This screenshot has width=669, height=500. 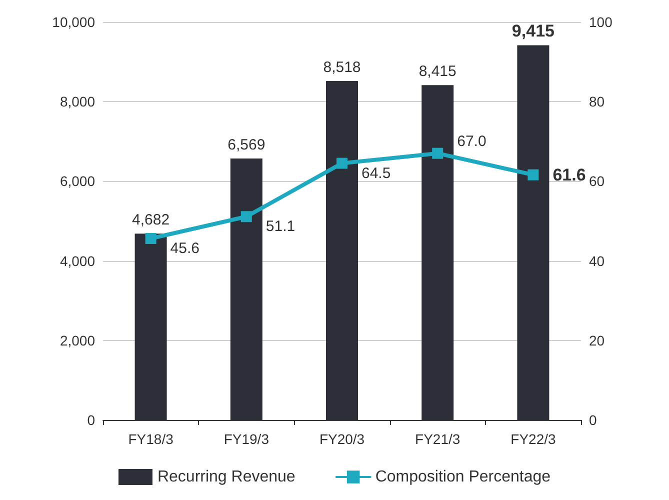 What do you see at coordinates (597, 340) in the screenshot?
I see `y2-tick-label: 20` at bounding box center [597, 340].